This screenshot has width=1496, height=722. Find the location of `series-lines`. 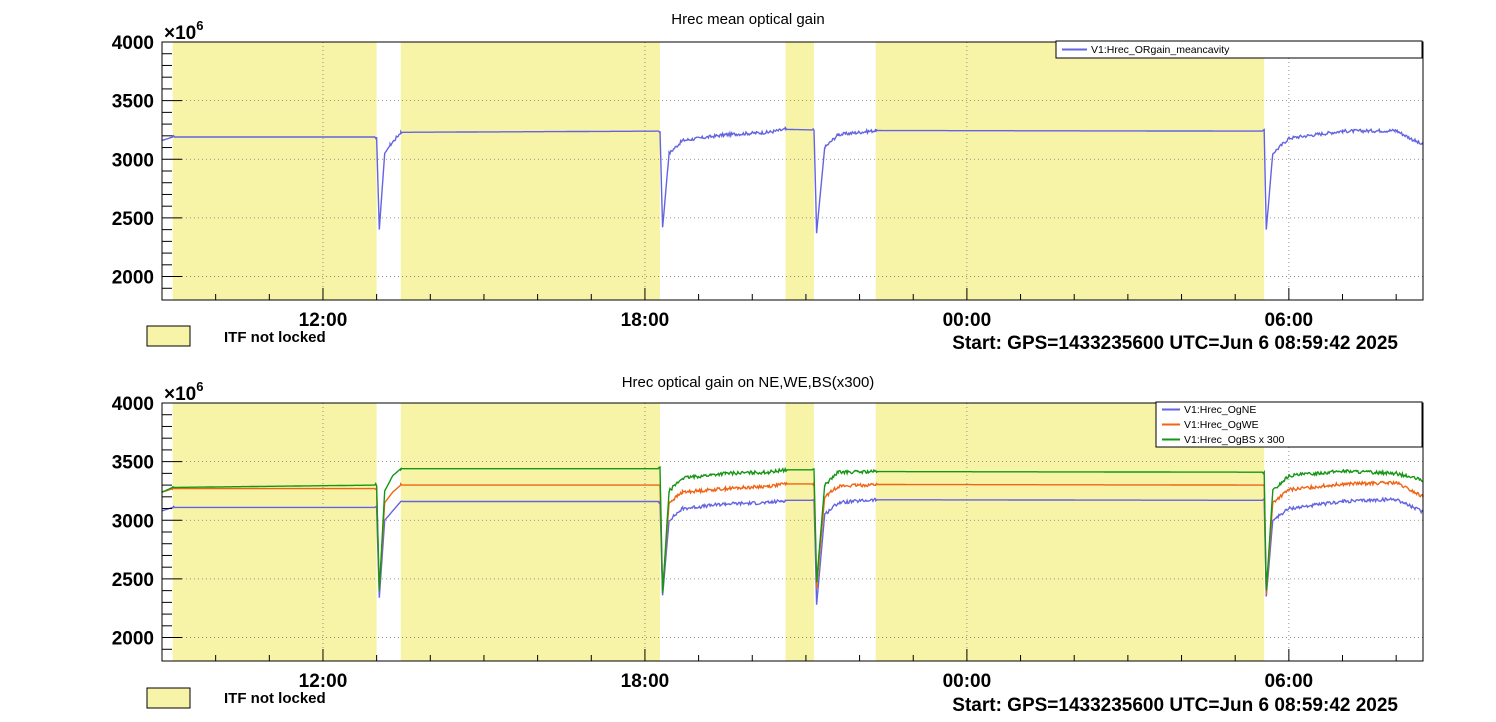

series-lines is located at coordinates (792, 179).